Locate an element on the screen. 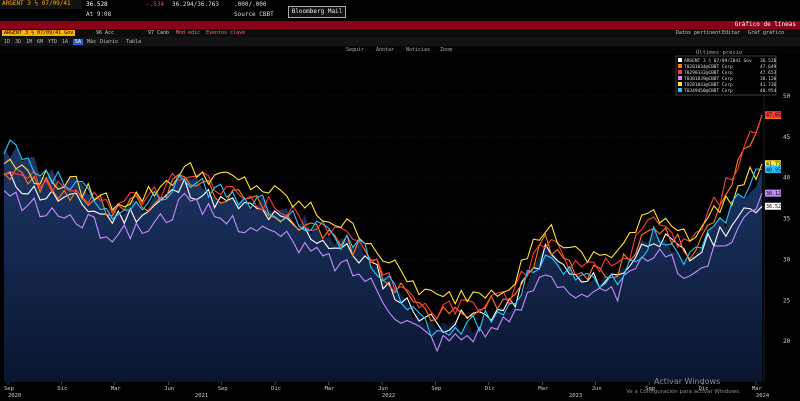 The image size is (800, 401). legend-label-0: ARGENT 3 ½ 07/09/2041 Gov is located at coordinates (718, 60).